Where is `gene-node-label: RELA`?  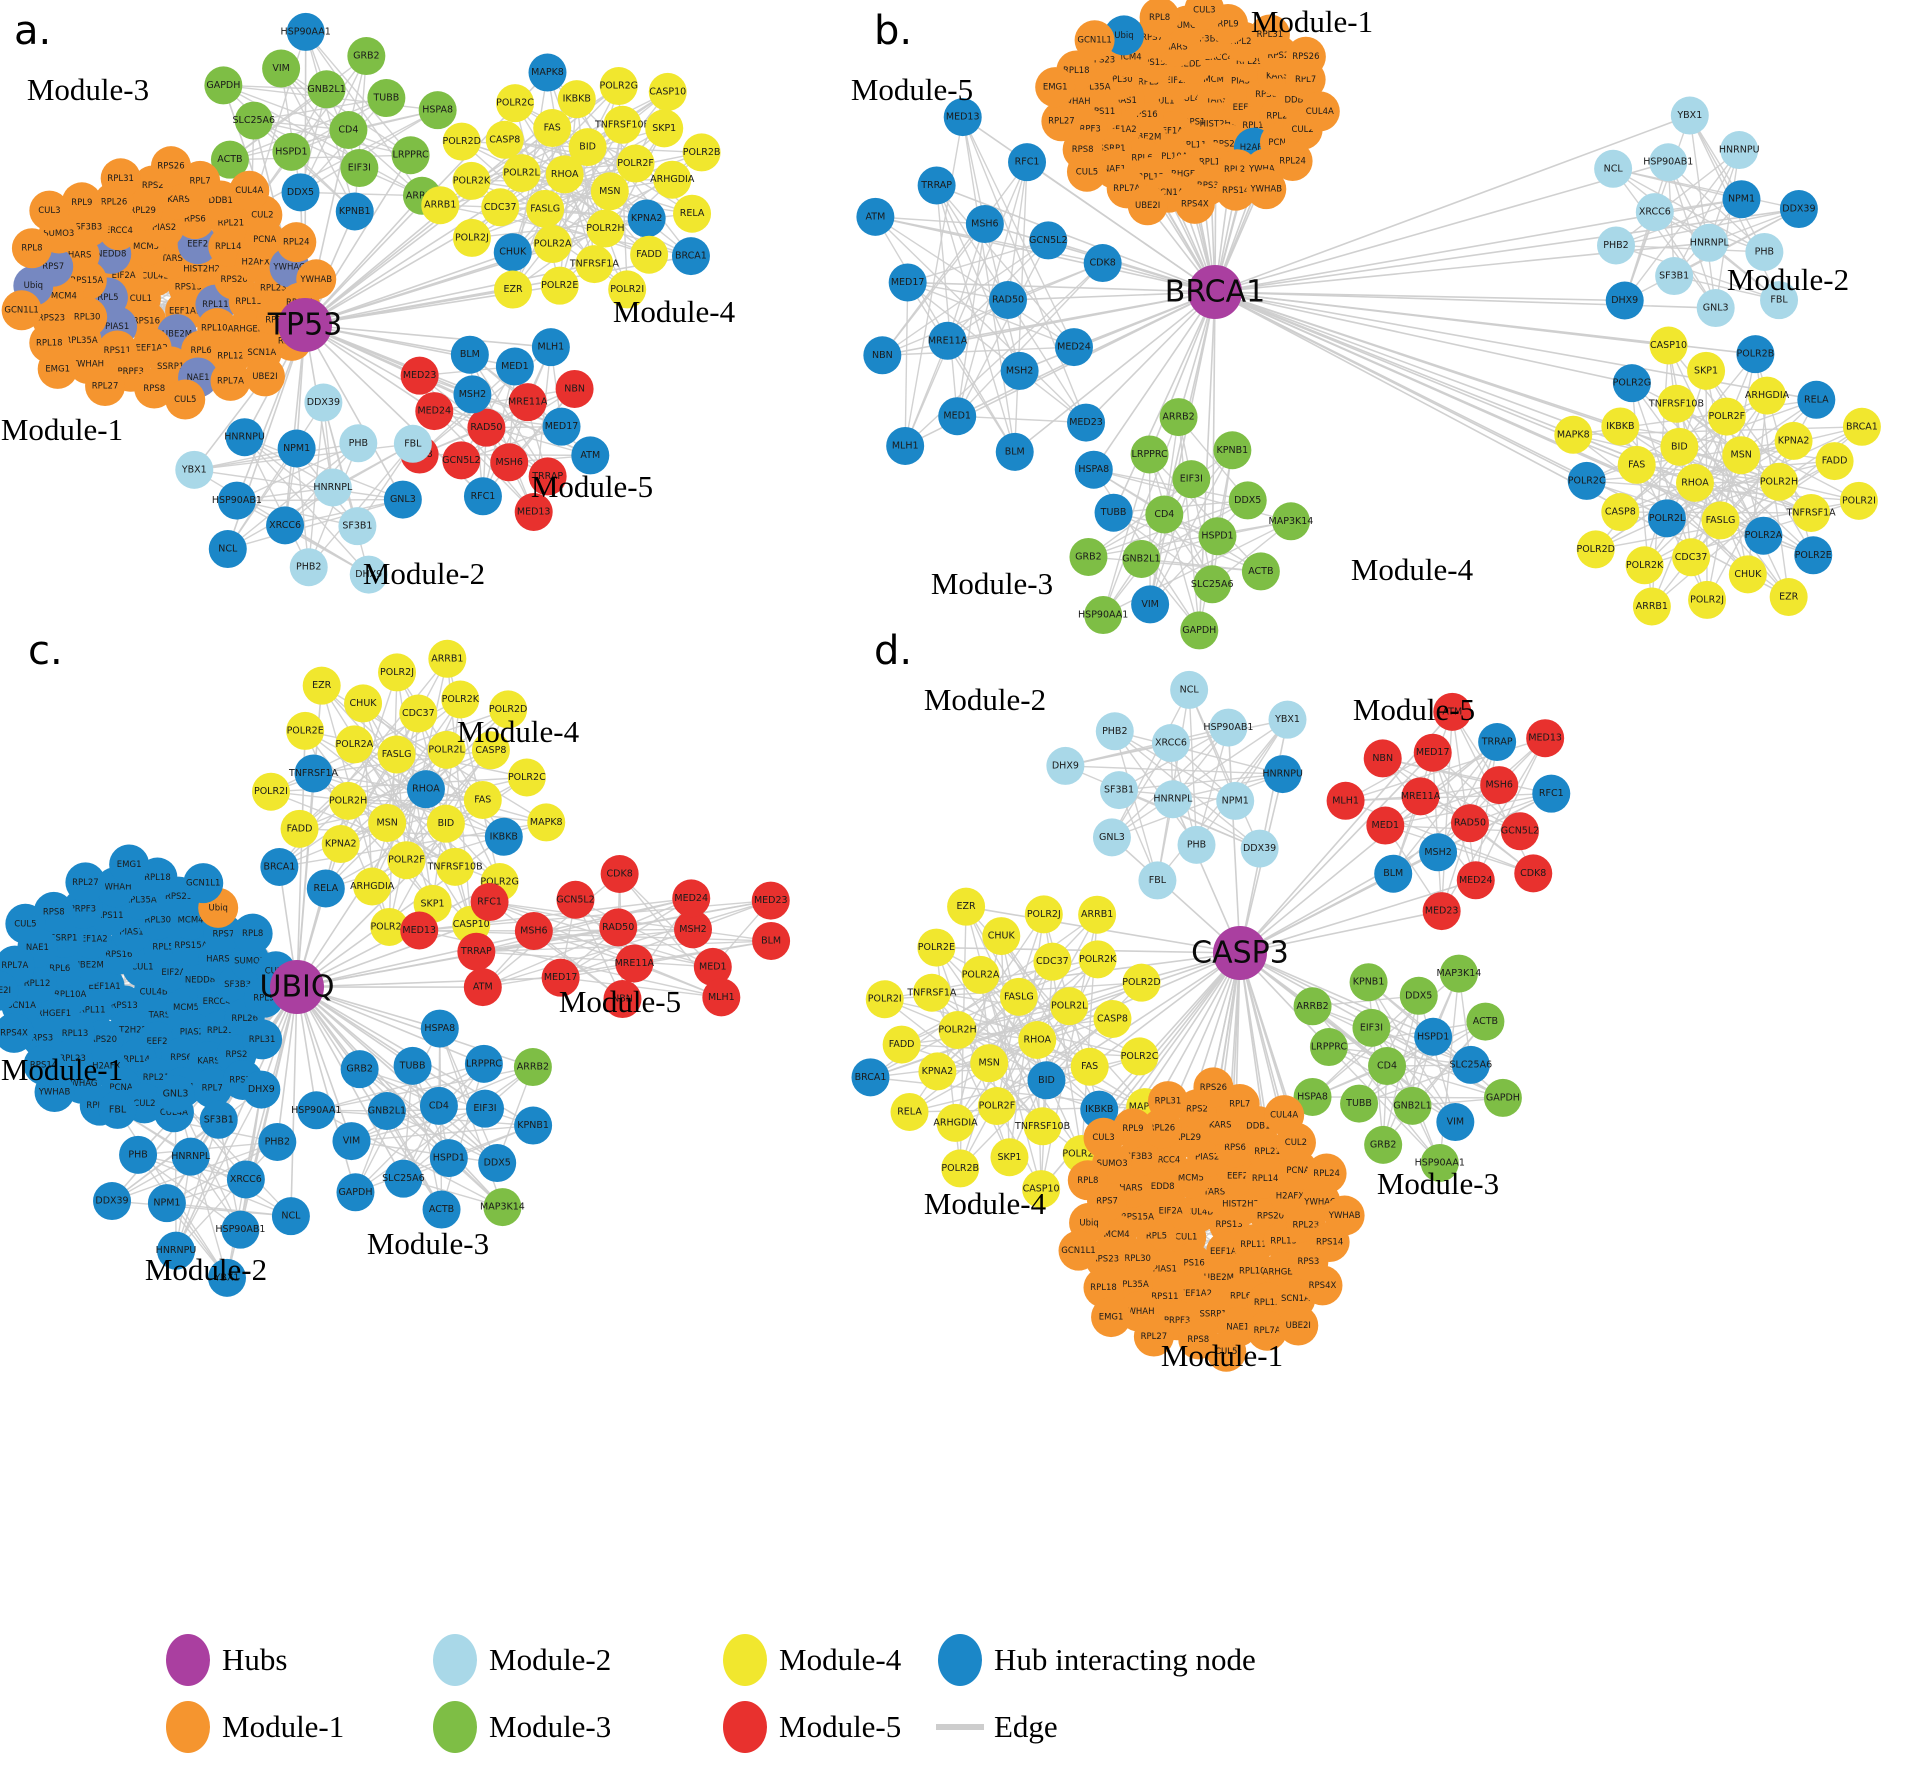 gene-node-label: RELA is located at coordinates (692, 213).